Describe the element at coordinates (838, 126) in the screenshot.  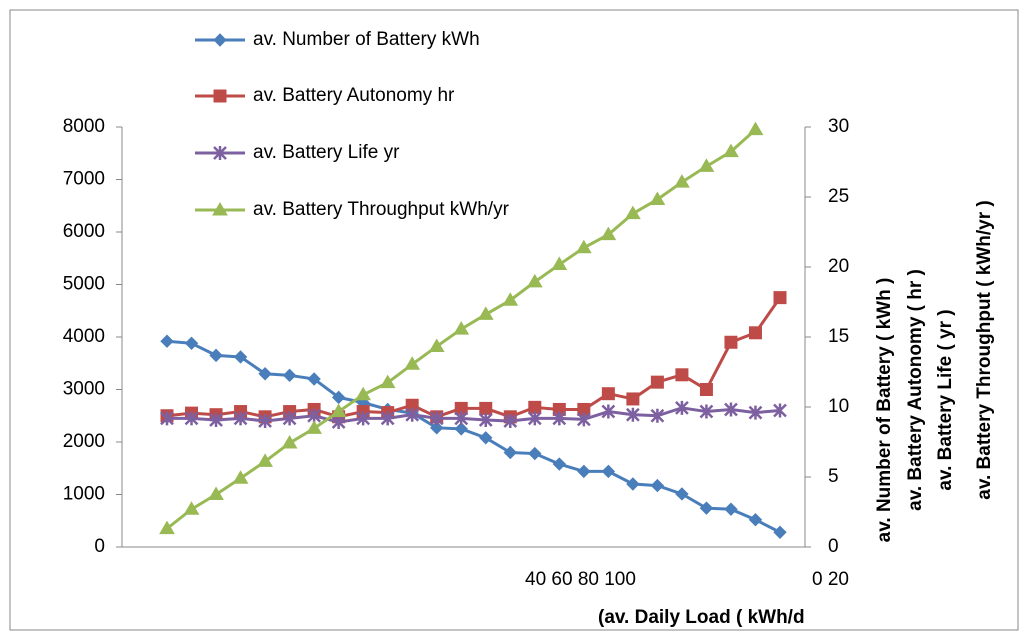
I see `y2-tick-label: 30` at that location.